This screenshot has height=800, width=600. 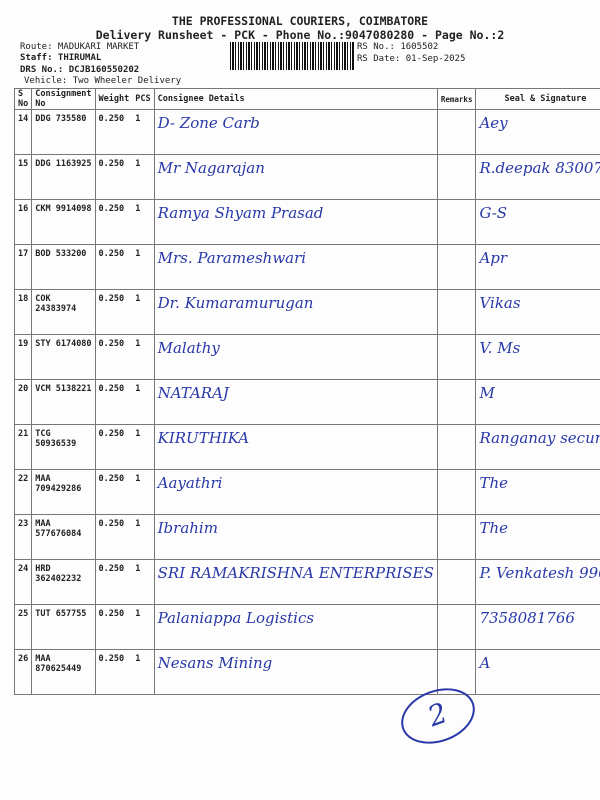 I want to click on consignment-number: DDG 1163925, so click(x=63, y=177).